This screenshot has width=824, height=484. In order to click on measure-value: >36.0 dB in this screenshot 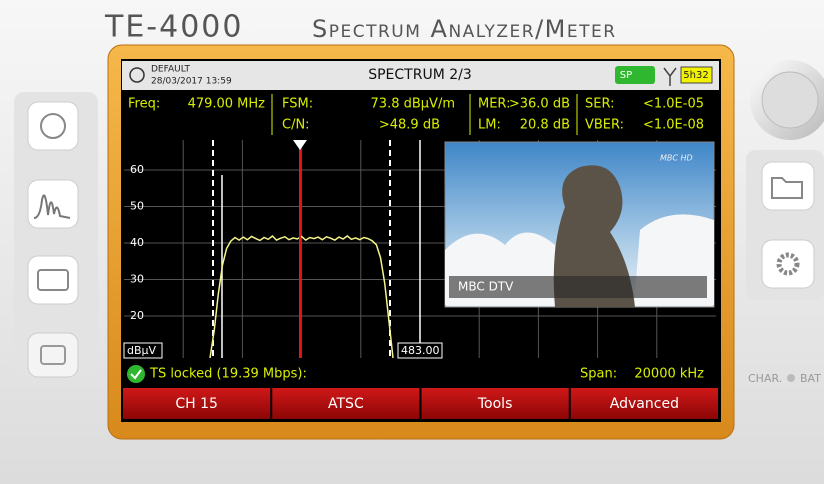, I will do `click(539, 104)`.